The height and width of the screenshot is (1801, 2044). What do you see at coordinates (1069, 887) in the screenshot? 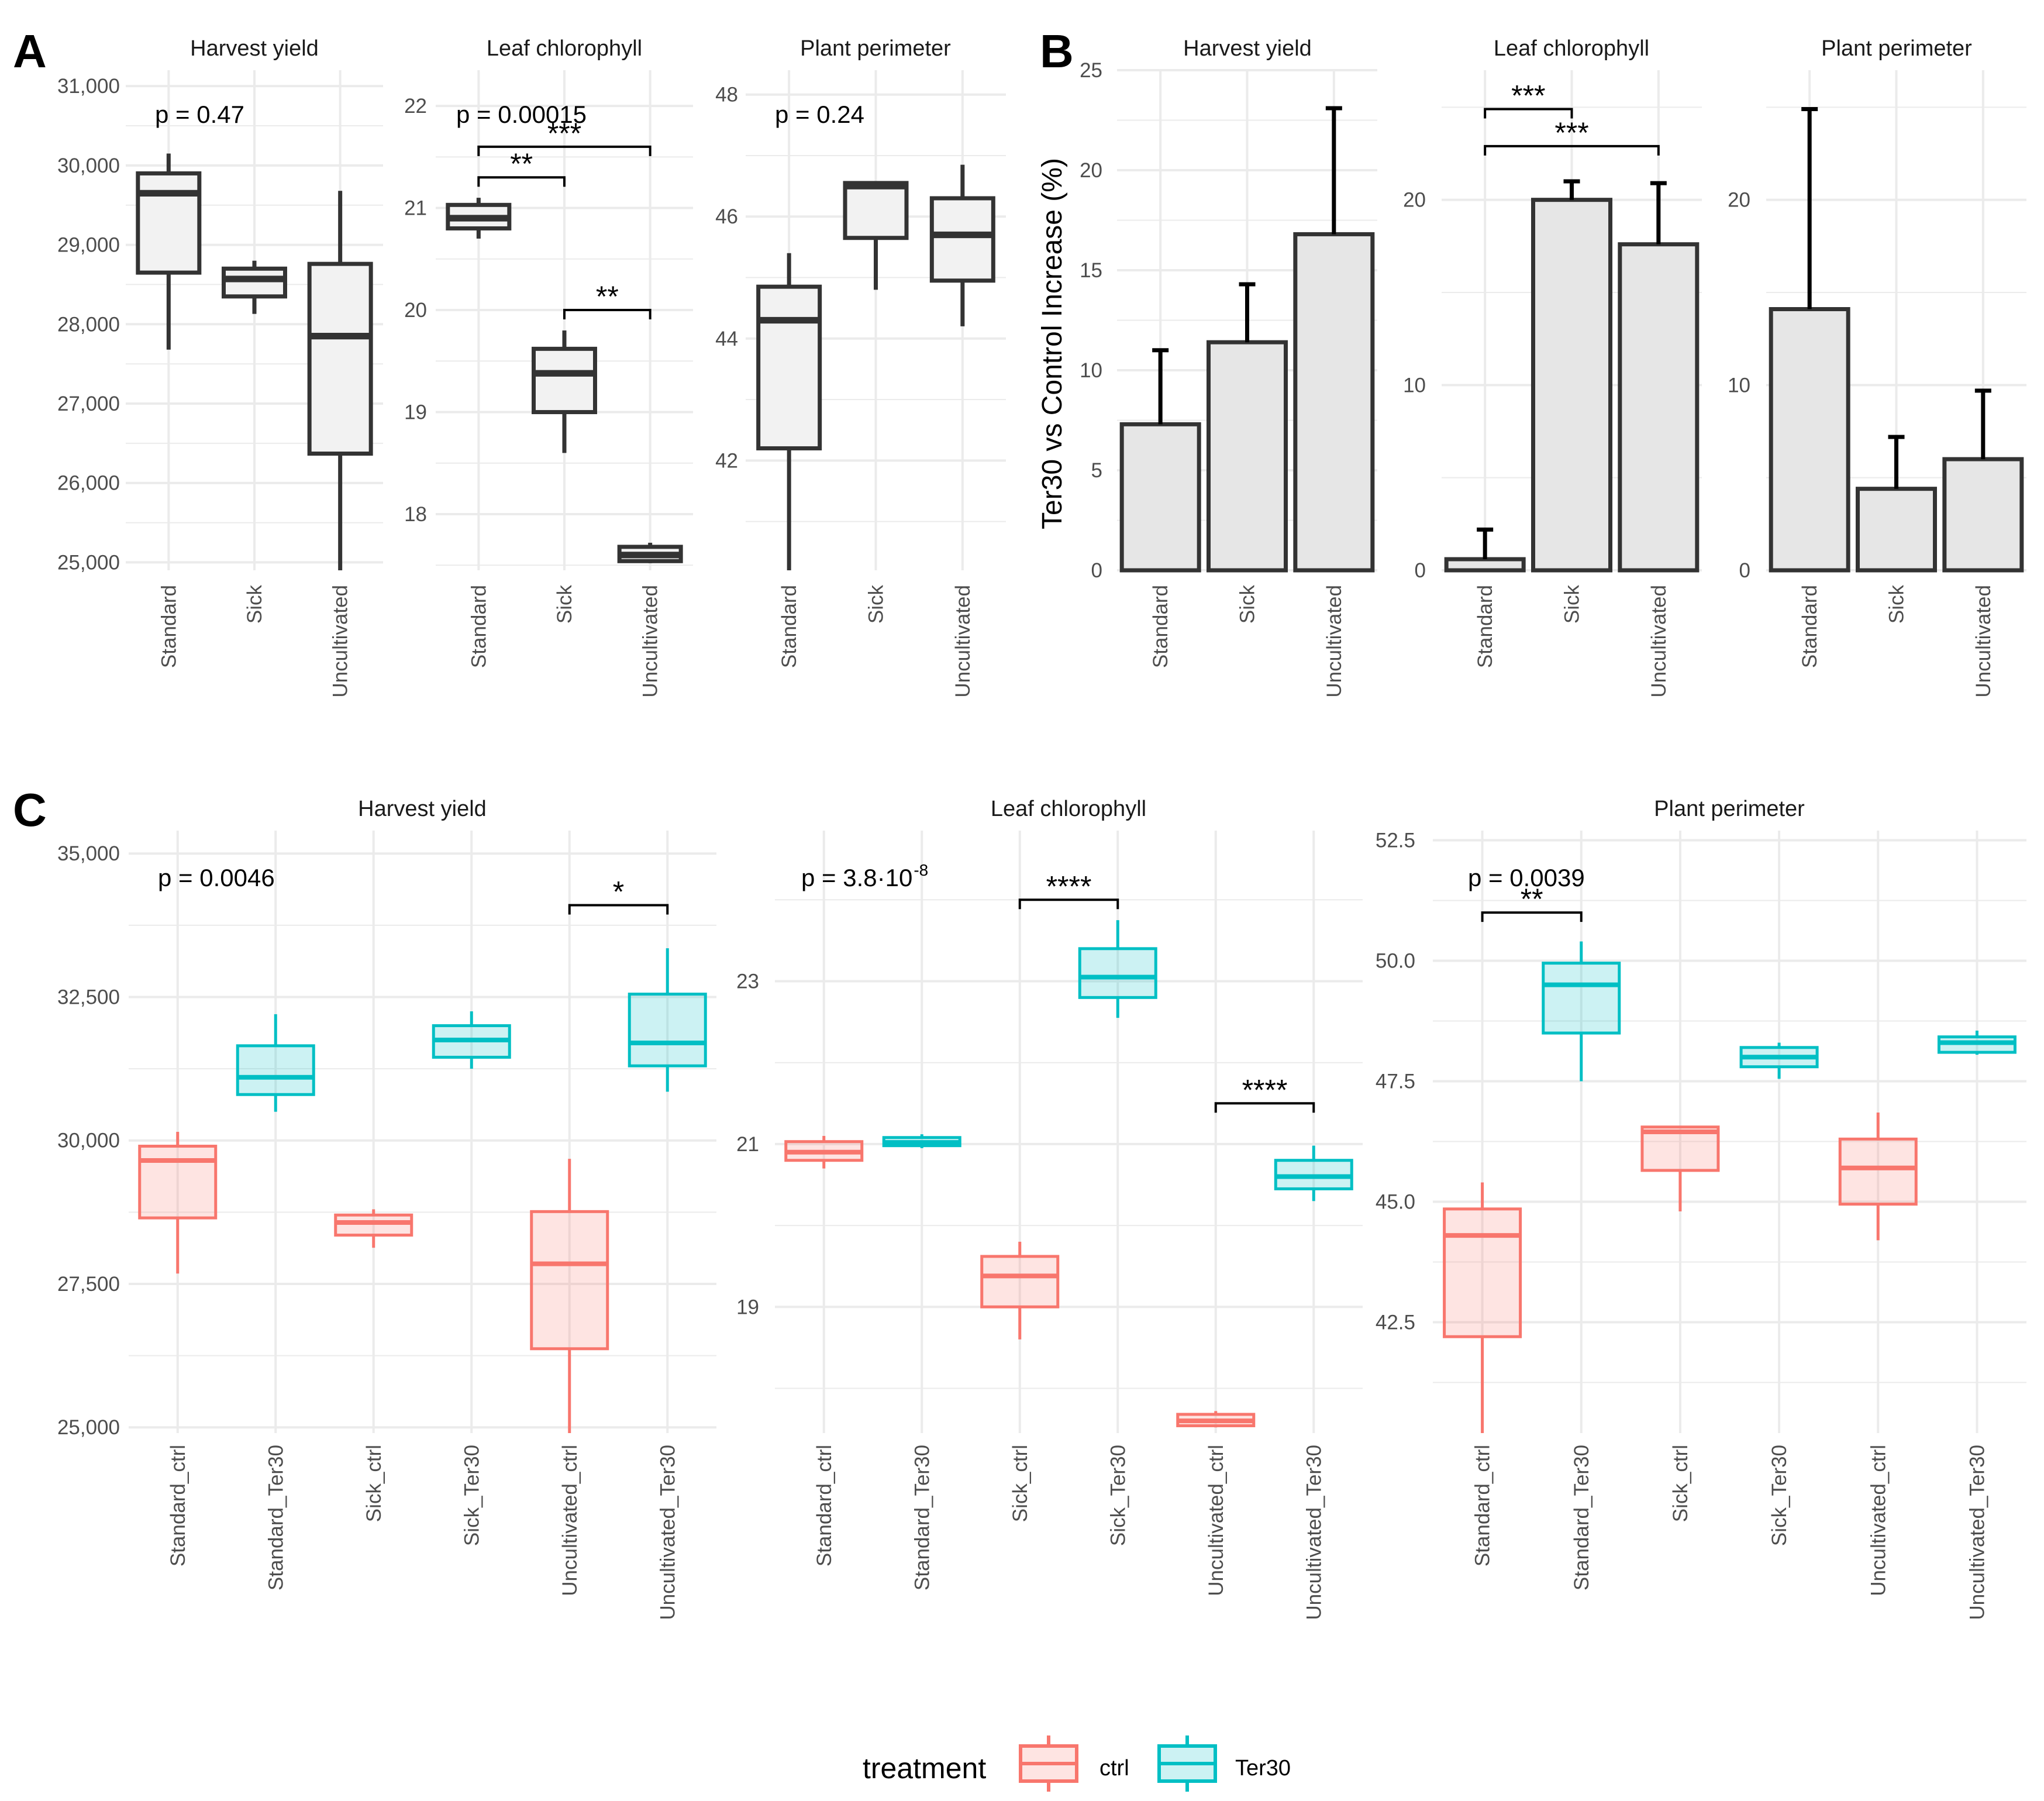
I see `bracket-label: ****` at bounding box center [1069, 887].